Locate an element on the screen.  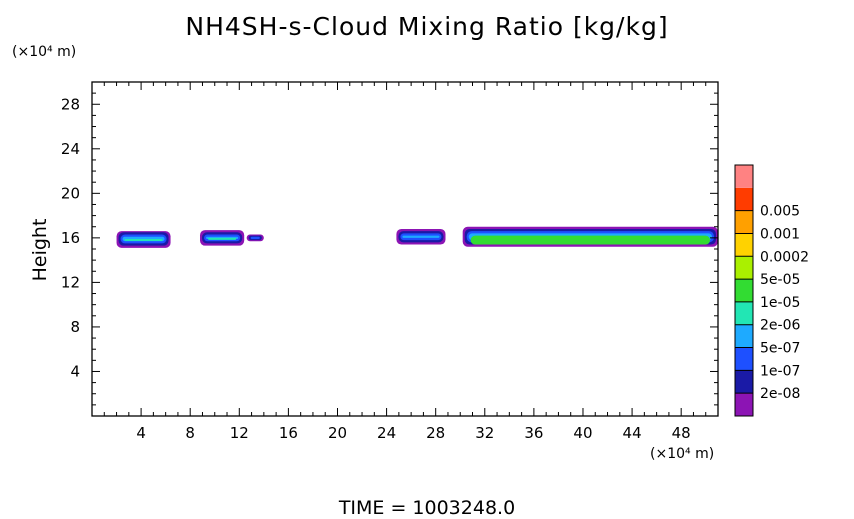
y-tick-label: 8 is located at coordinates (75, 327).